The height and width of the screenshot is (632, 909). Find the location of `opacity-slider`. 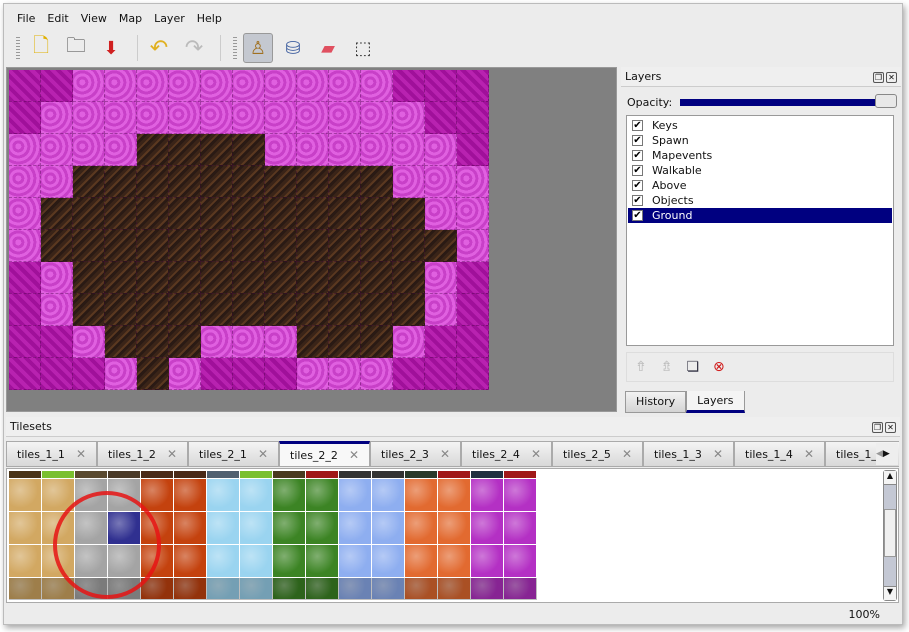

opacity-slider is located at coordinates (788, 101).